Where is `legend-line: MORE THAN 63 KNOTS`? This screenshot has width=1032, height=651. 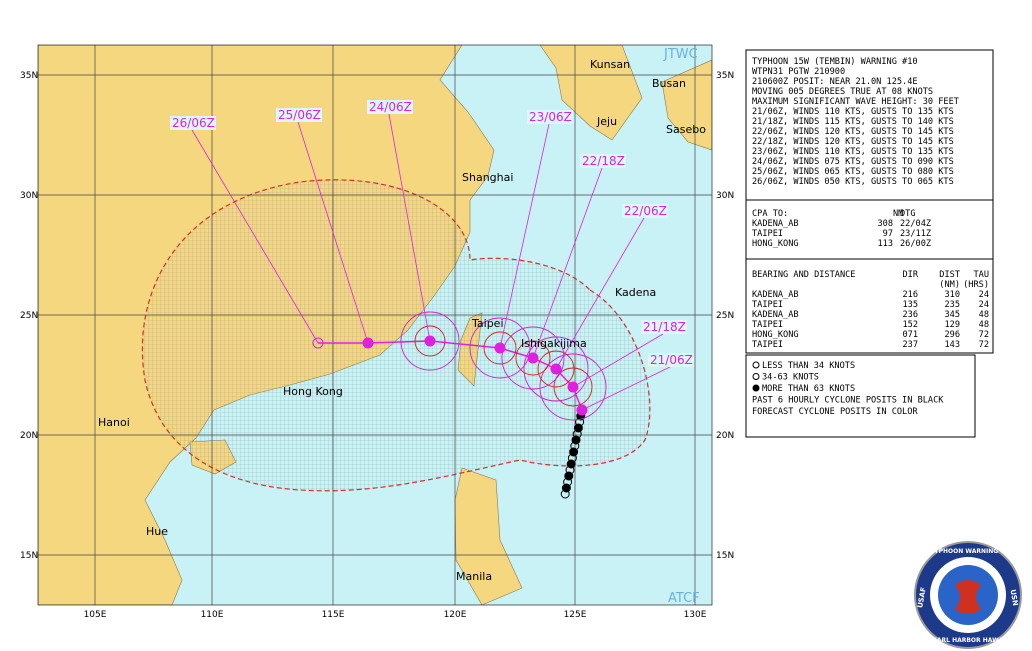 legend-line: MORE THAN 63 KNOTS is located at coordinates (808, 389).